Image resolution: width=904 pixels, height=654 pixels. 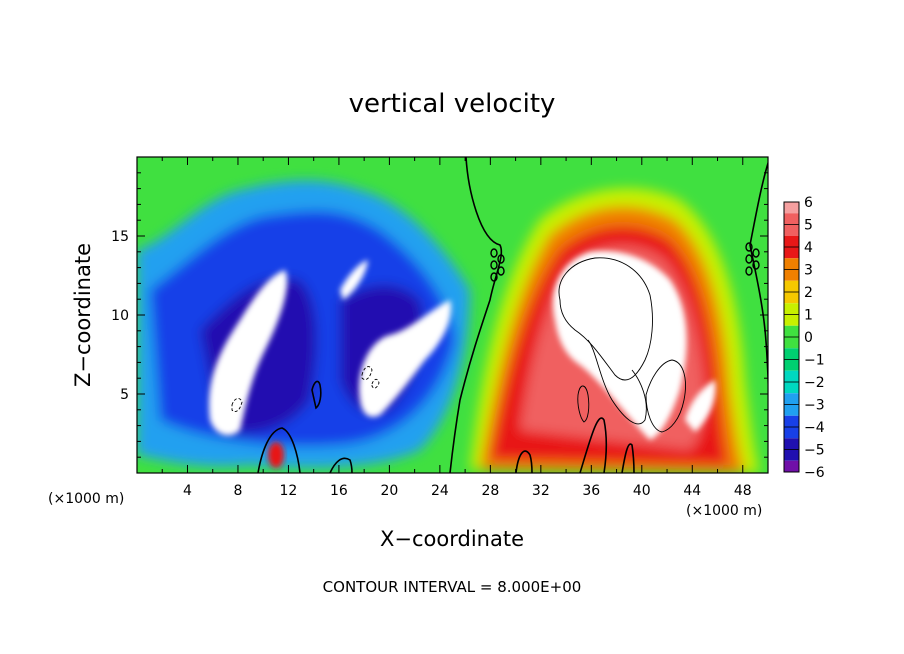 What do you see at coordinates (120, 316) in the screenshot?
I see `y-tick-label: 10` at bounding box center [120, 316].